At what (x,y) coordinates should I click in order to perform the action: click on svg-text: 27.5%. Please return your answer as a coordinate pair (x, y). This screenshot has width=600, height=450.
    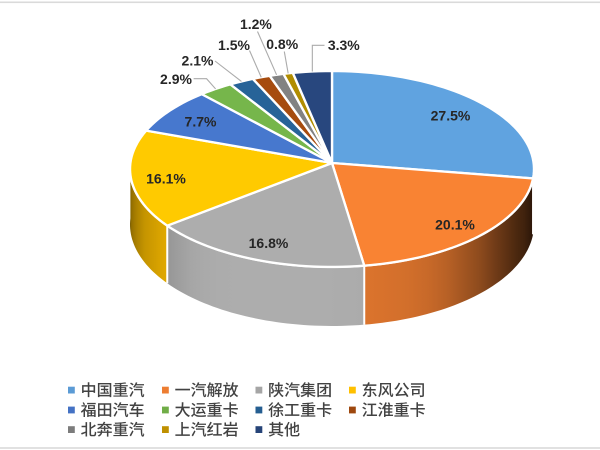
    Looking at the image, I should click on (451, 116).